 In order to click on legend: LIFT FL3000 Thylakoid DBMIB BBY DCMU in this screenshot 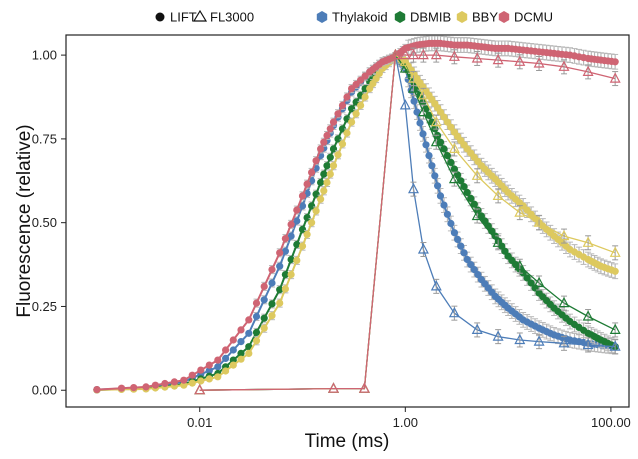, I will do `click(354, 17)`.